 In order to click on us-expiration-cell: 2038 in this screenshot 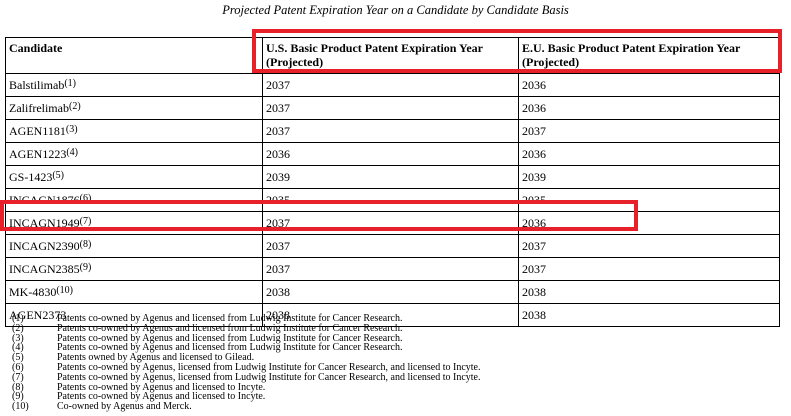, I will do `click(390, 292)`.